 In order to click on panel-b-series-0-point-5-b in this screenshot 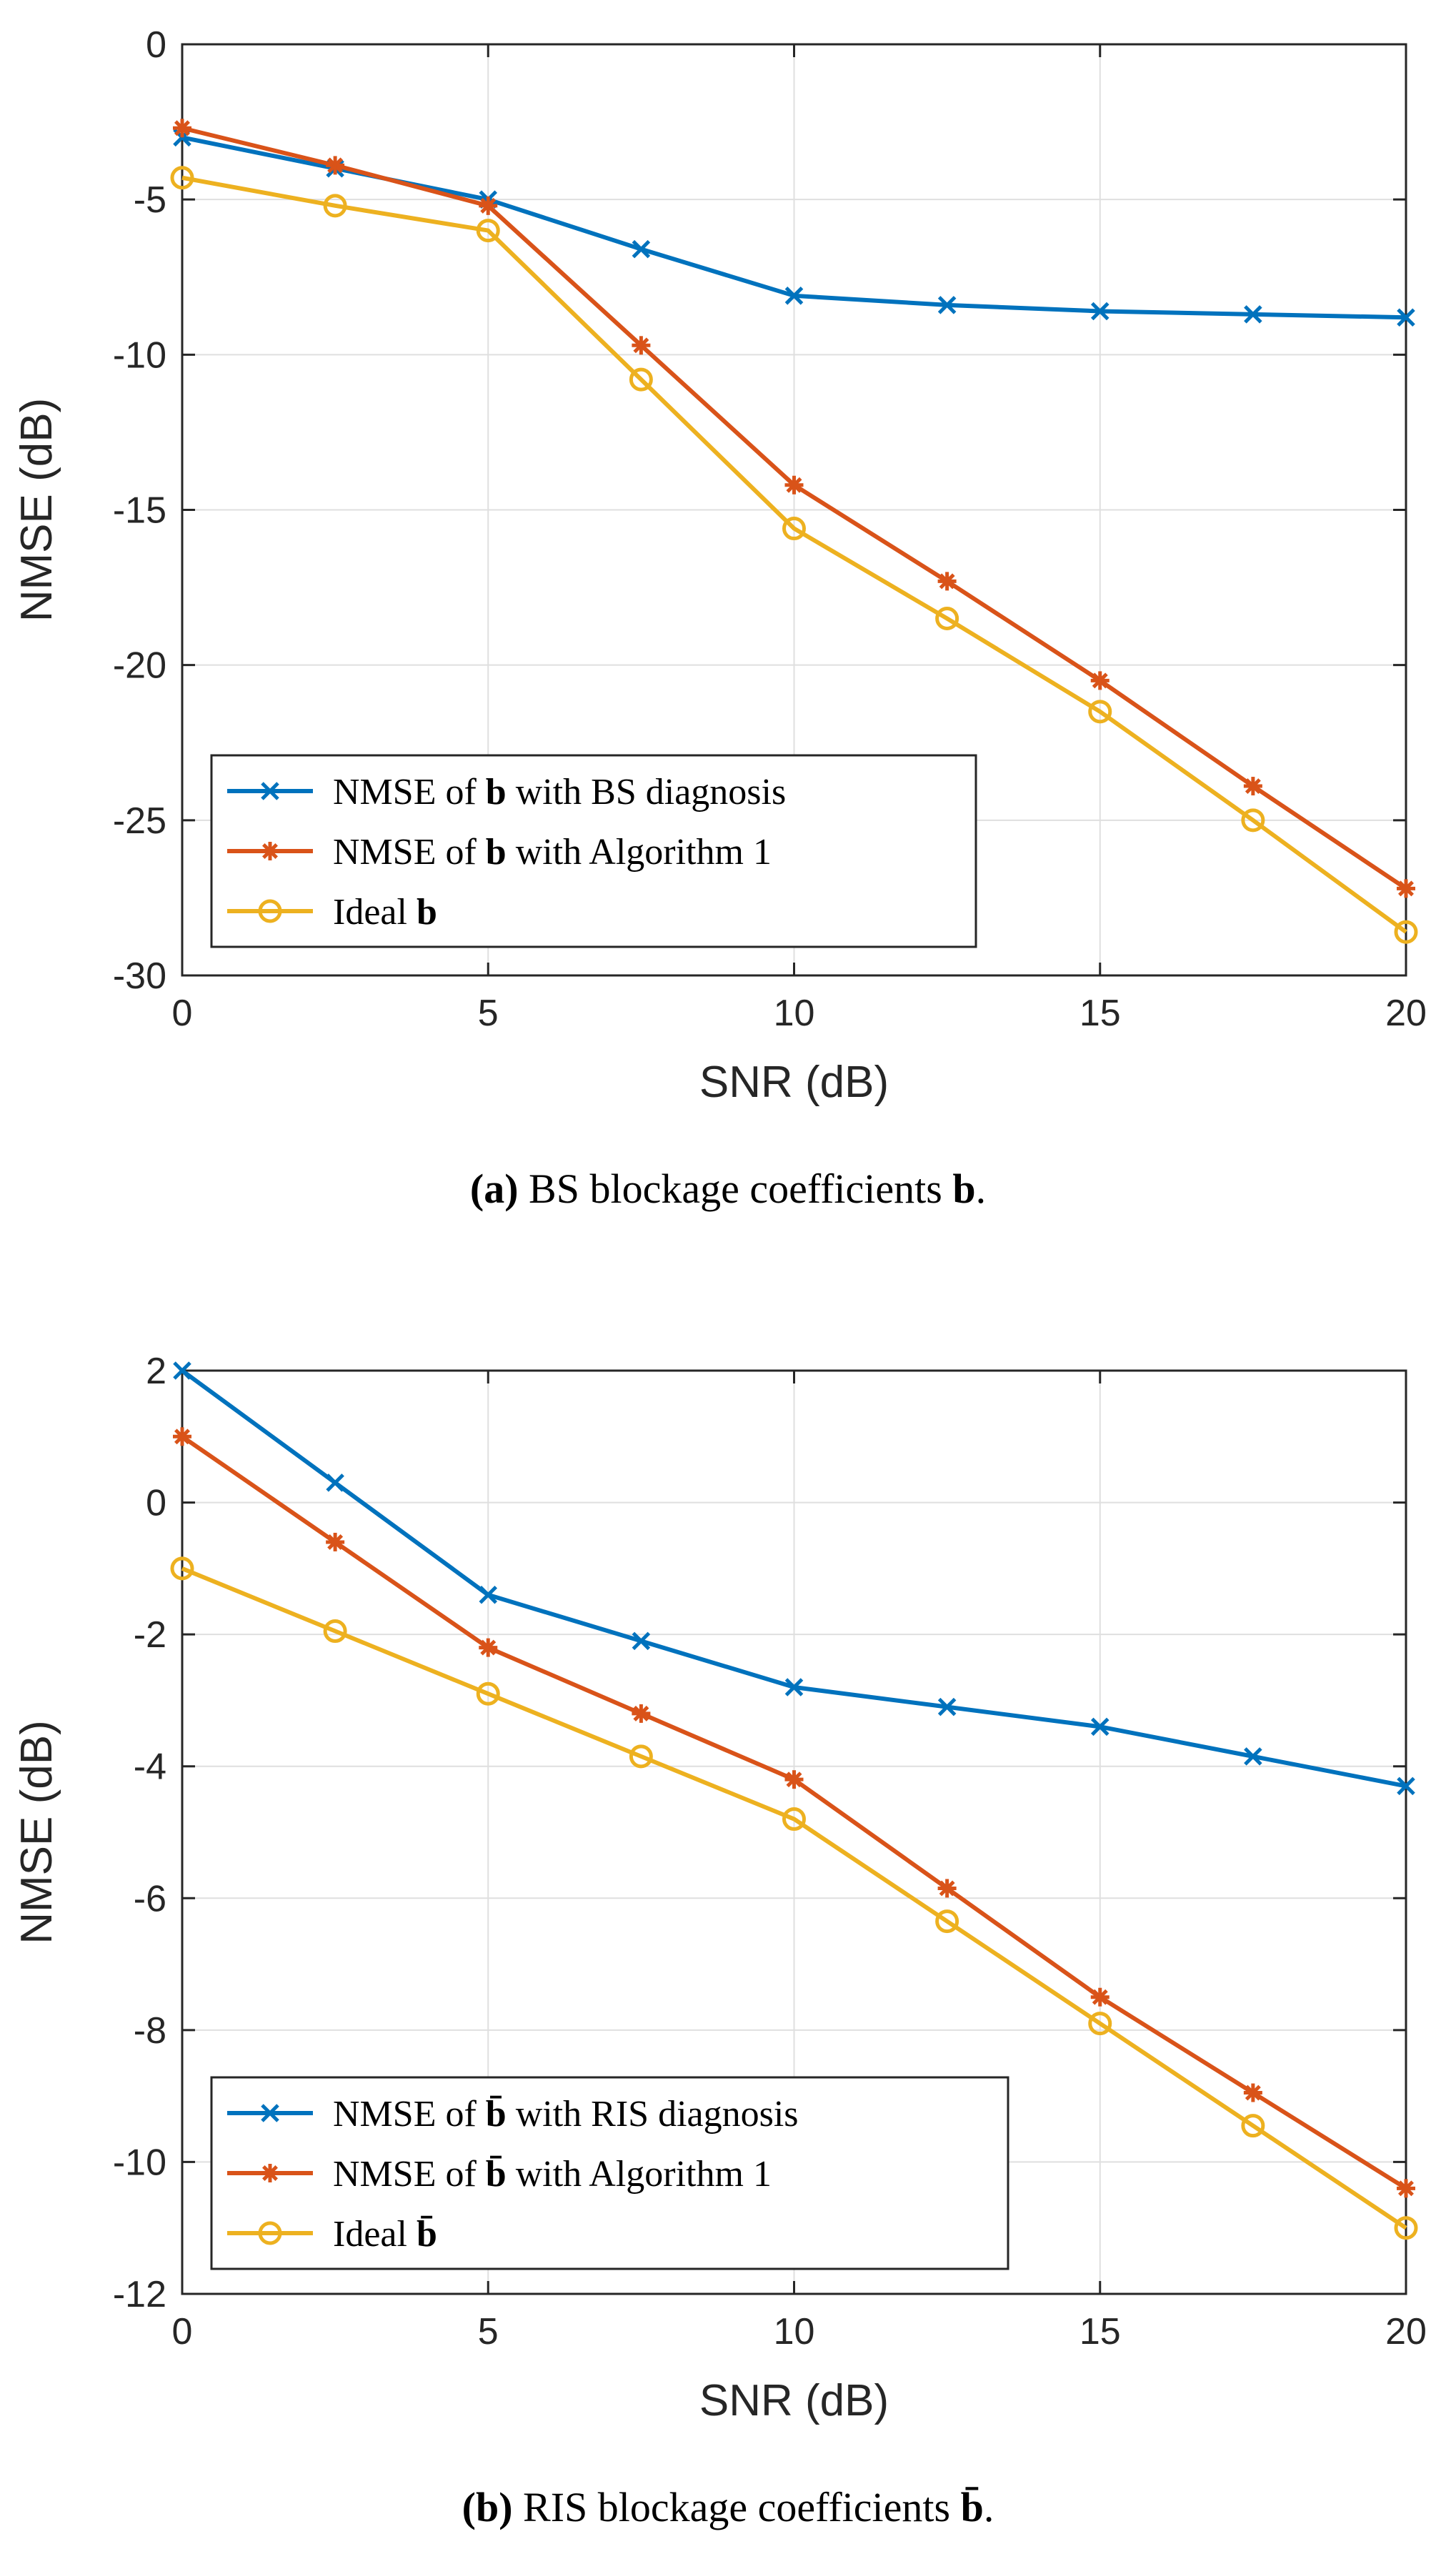, I will do `click(947, 1706)`.